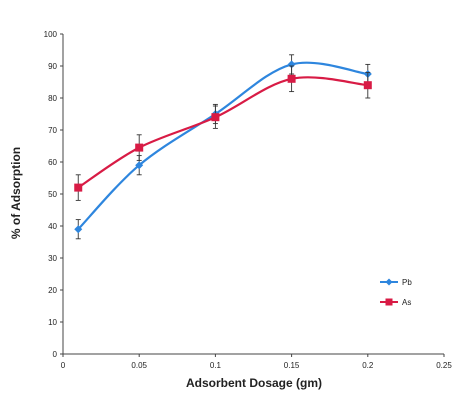 The height and width of the screenshot is (407, 474). What do you see at coordinates (52, 290) in the screenshot?
I see `y-tick-label: 20` at bounding box center [52, 290].